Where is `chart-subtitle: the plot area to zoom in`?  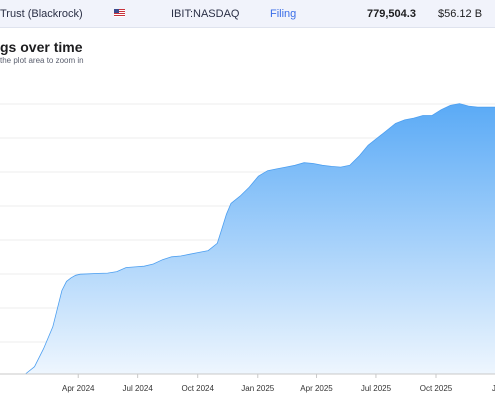
chart-subtitle: the plot area to zoom in is located at coordinates (42, 60).